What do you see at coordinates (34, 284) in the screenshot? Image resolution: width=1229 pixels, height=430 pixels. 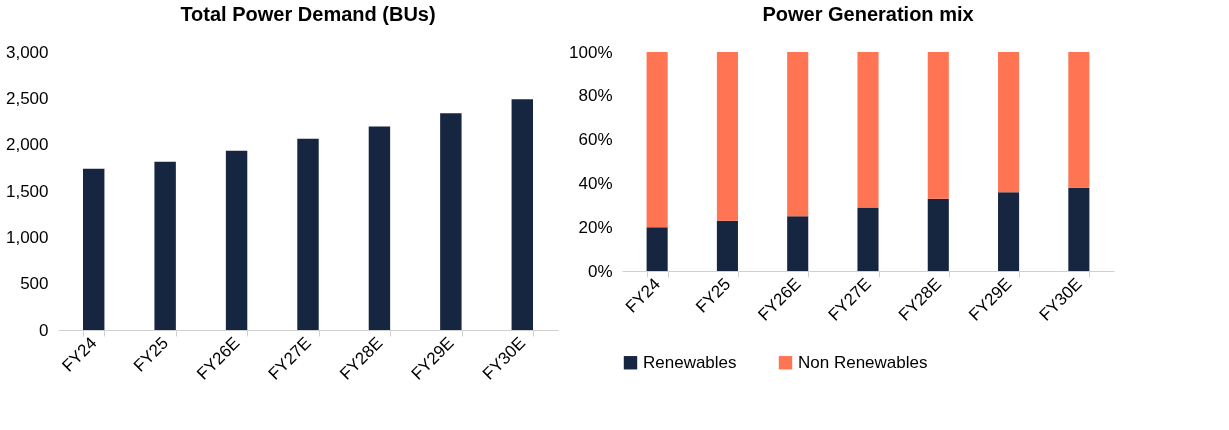 I see `y-tick-label: 500` at bounding box center [34, 284].